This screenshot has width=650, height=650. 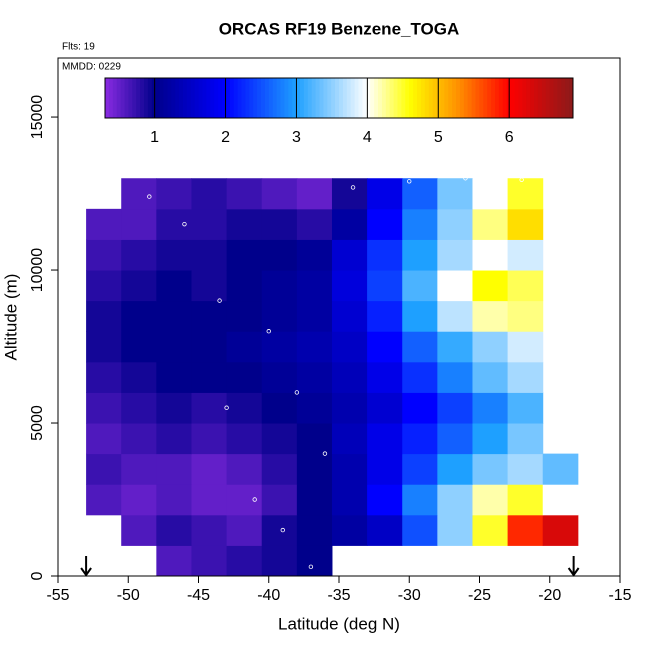 I want to click on x-tick-label: -30, so click(x=409, y=595).